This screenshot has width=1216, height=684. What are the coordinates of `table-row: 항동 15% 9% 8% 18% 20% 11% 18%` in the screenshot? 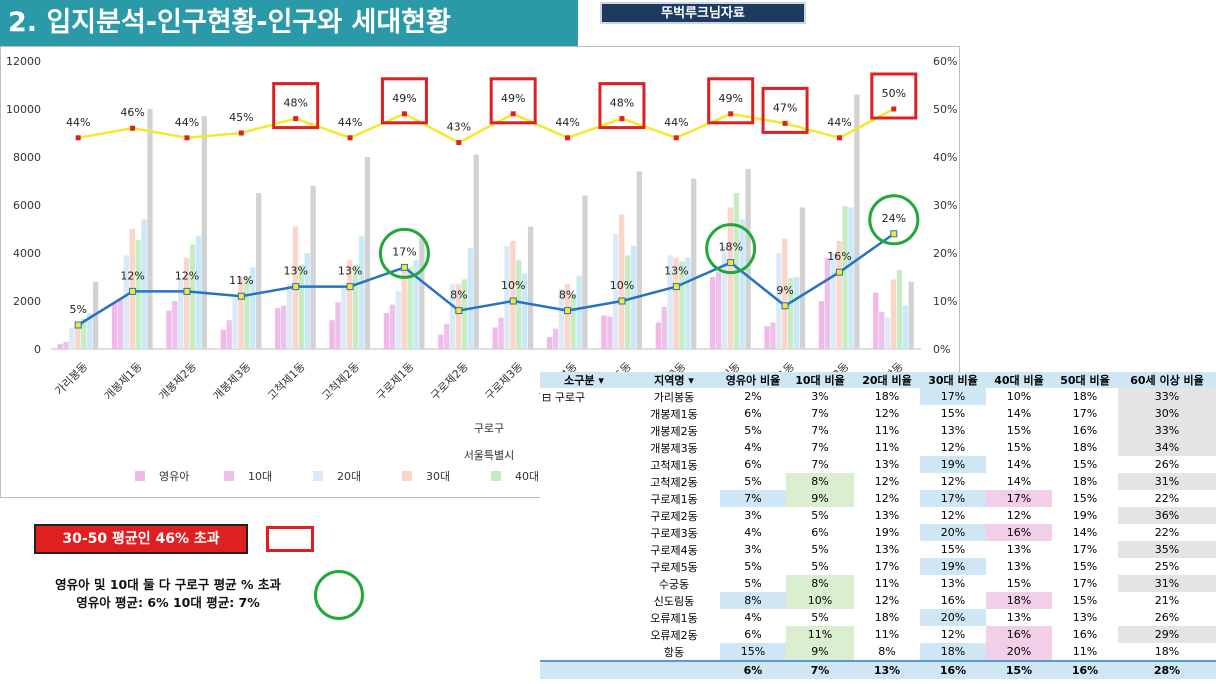 It's located at (878, 652).